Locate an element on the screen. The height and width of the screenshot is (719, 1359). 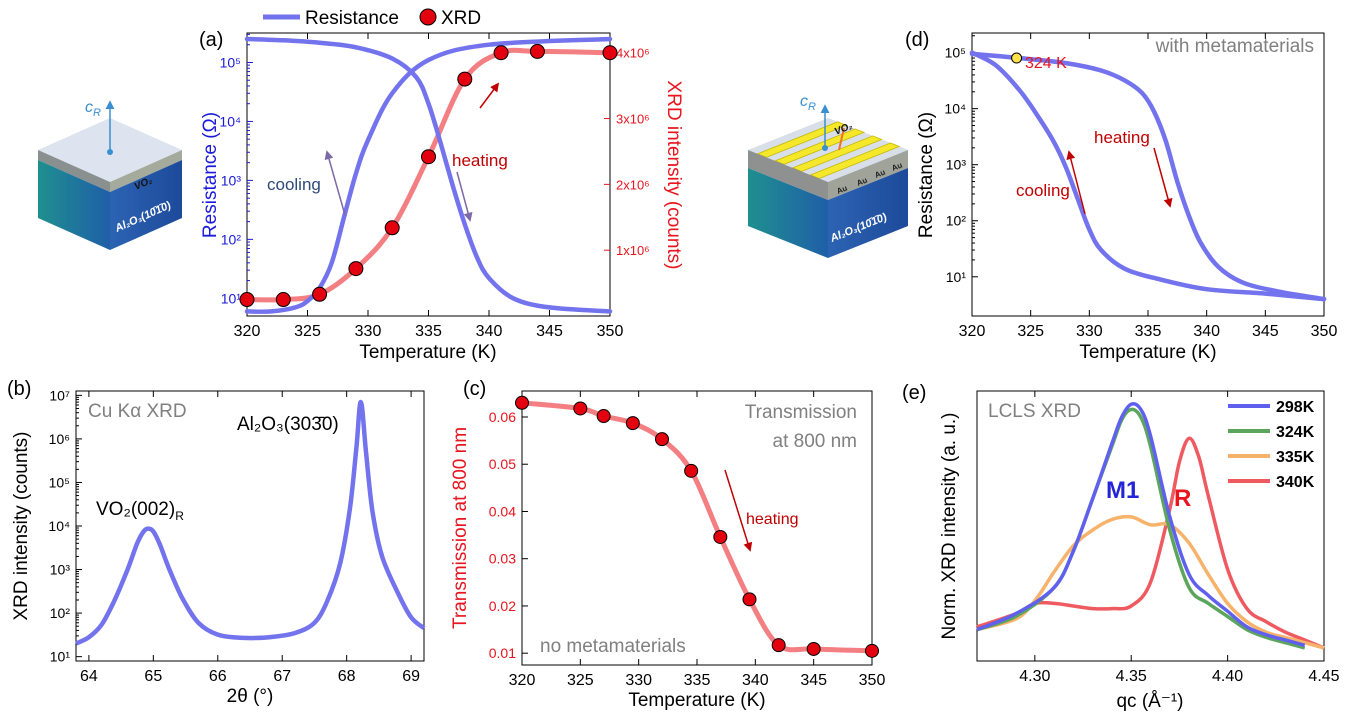
panel-d-x-axis: 320 325 330 335 340 345 350 is located at coordinates (1148, 186).